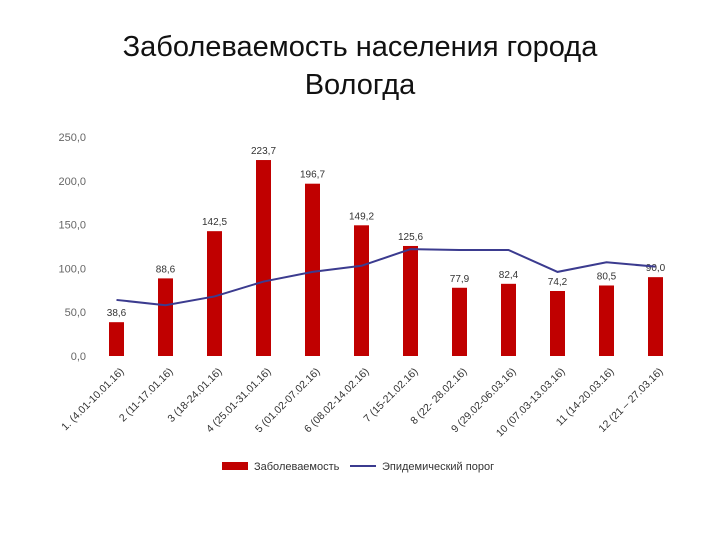 This screenshot has width=720, height=540. Describe the element at coordinates (93, 400) in the screenshot. I see `x-tick-label: 1. (4.01-10.01.16)` at that location.